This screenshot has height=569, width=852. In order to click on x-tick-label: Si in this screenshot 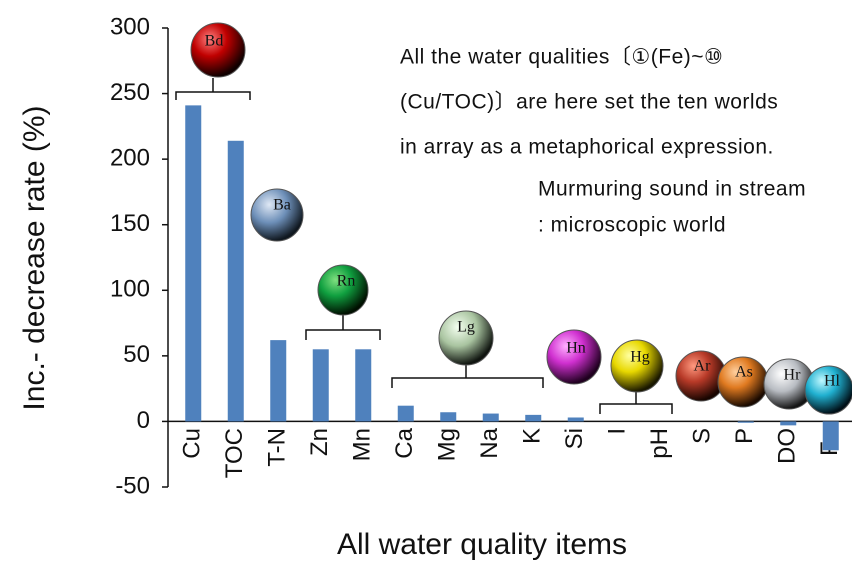, I will do `click(574, 438)`.